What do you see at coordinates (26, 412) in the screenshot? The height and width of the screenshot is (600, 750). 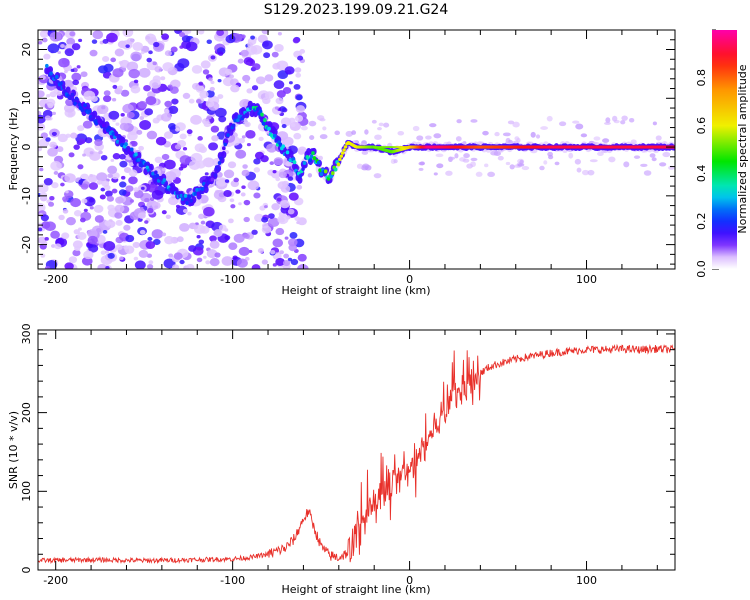 I see `snr-y-tick-label: 200` at bounding box center [26, 412].